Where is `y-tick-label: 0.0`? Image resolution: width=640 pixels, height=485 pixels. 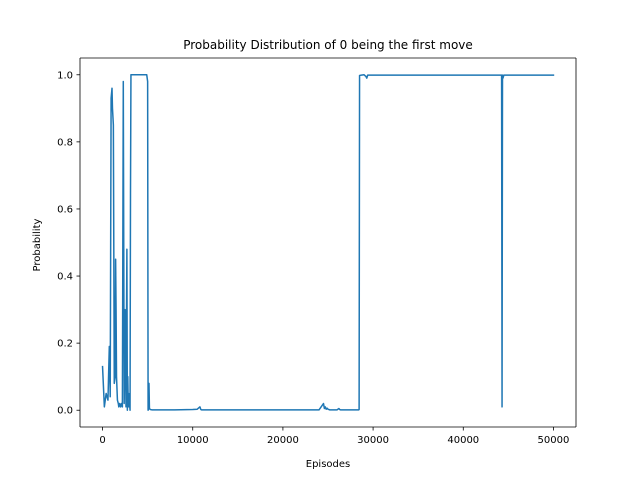
y-tick-label: 0.0 is located at coordinates (65, 411).